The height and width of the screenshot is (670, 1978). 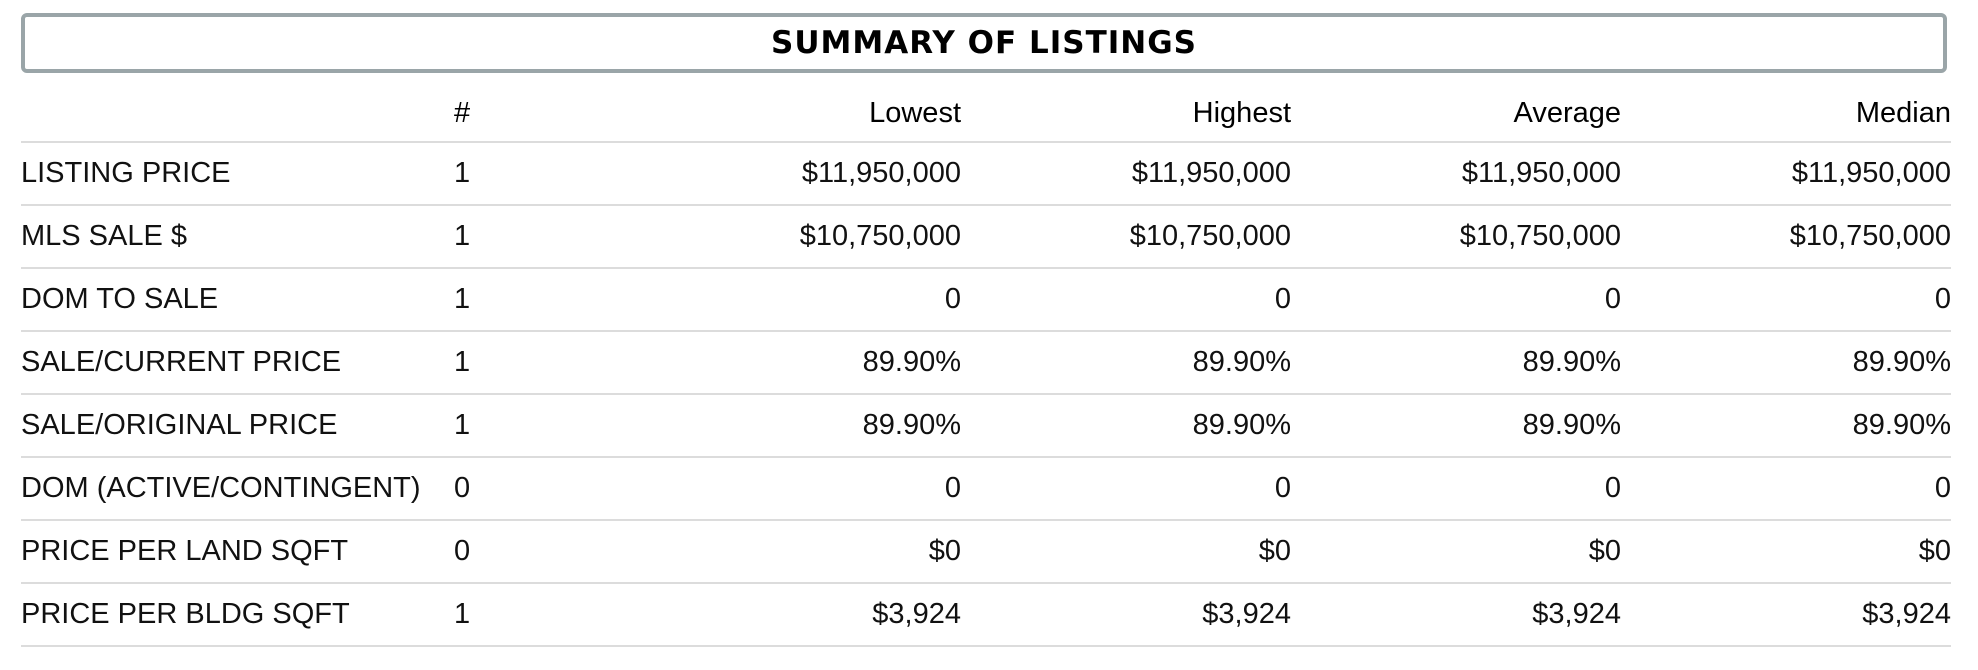 I want to click on header-label, so click(x=236, y=114).